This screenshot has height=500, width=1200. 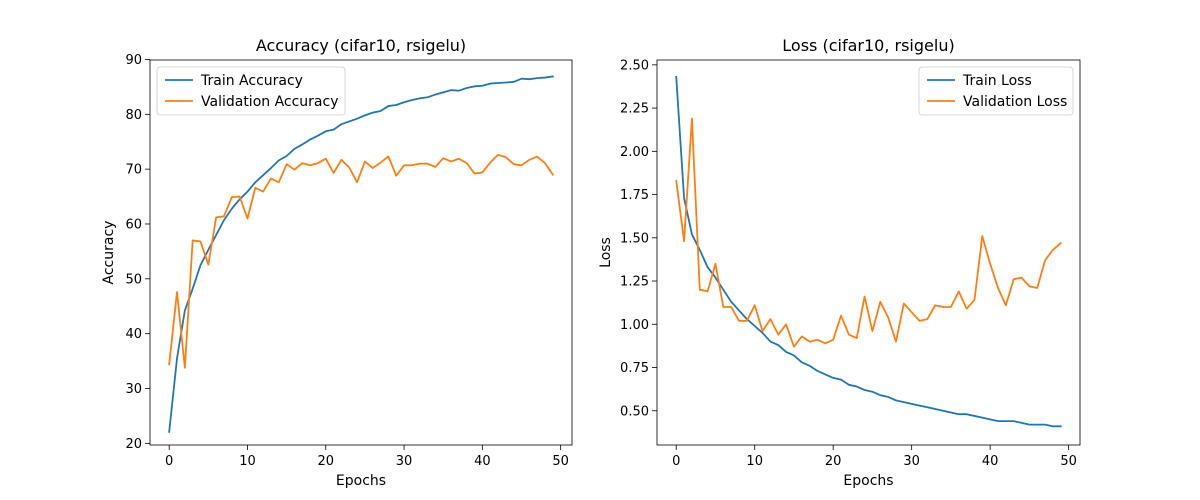 I want to click on y-tick-label: 2.25, so click(x=634, y=109).